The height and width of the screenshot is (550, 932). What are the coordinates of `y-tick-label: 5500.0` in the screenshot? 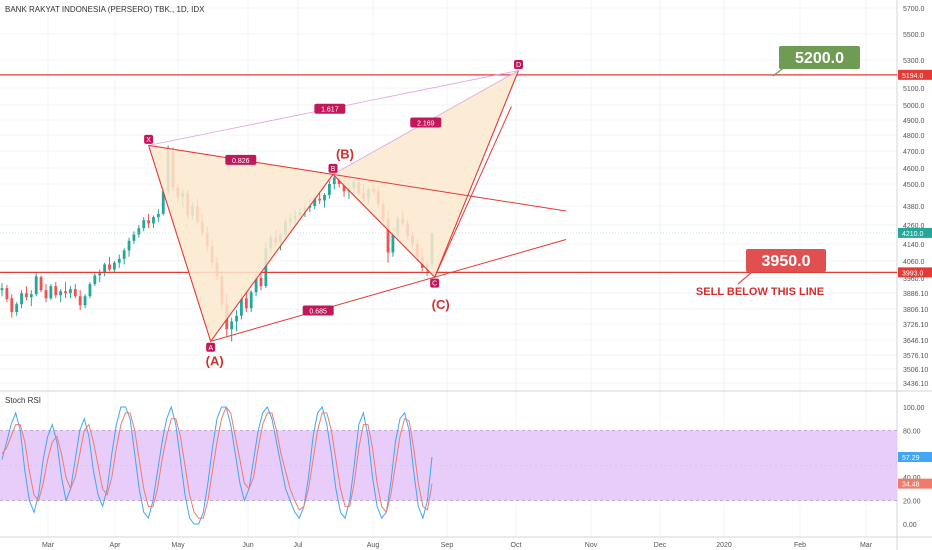 It's located at (914, 35).